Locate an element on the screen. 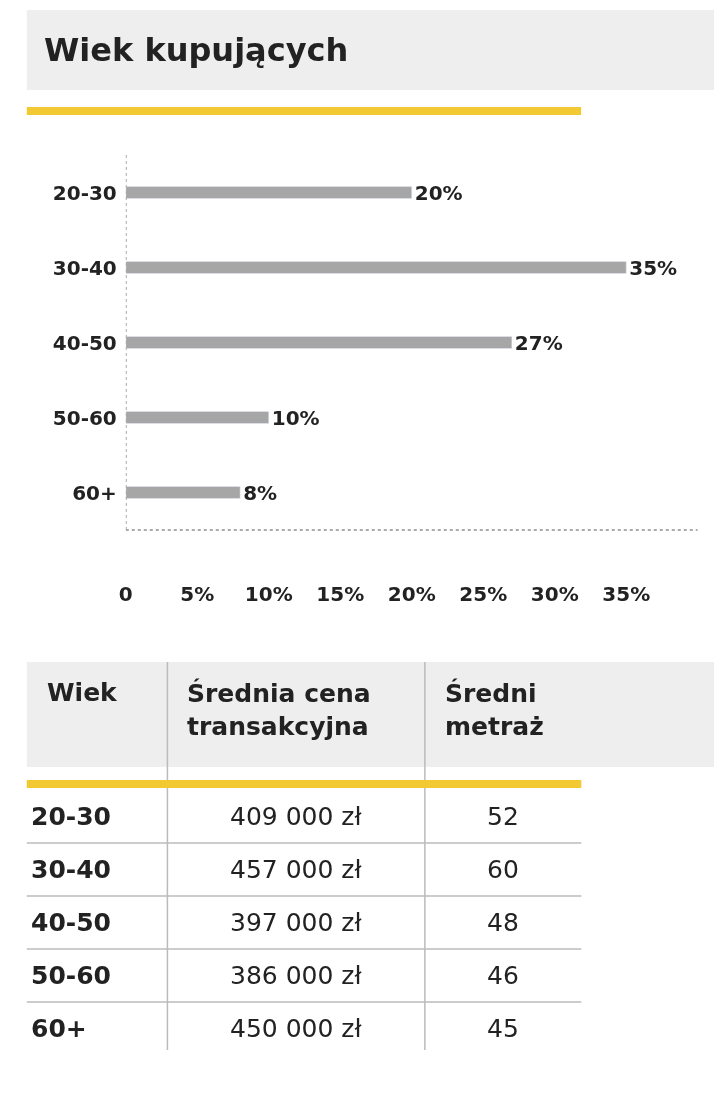 This screenshot has width=714, height=1100. data-label: 457 000 zł is located at coordinates (296, 869).